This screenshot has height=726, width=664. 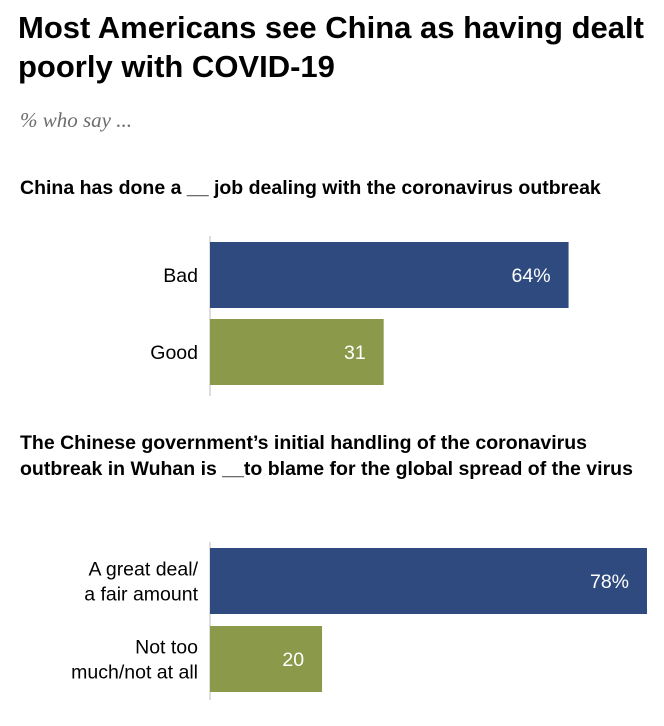 I want to click on chart-1-category-label-2: Good, so click(x=174, y=353).